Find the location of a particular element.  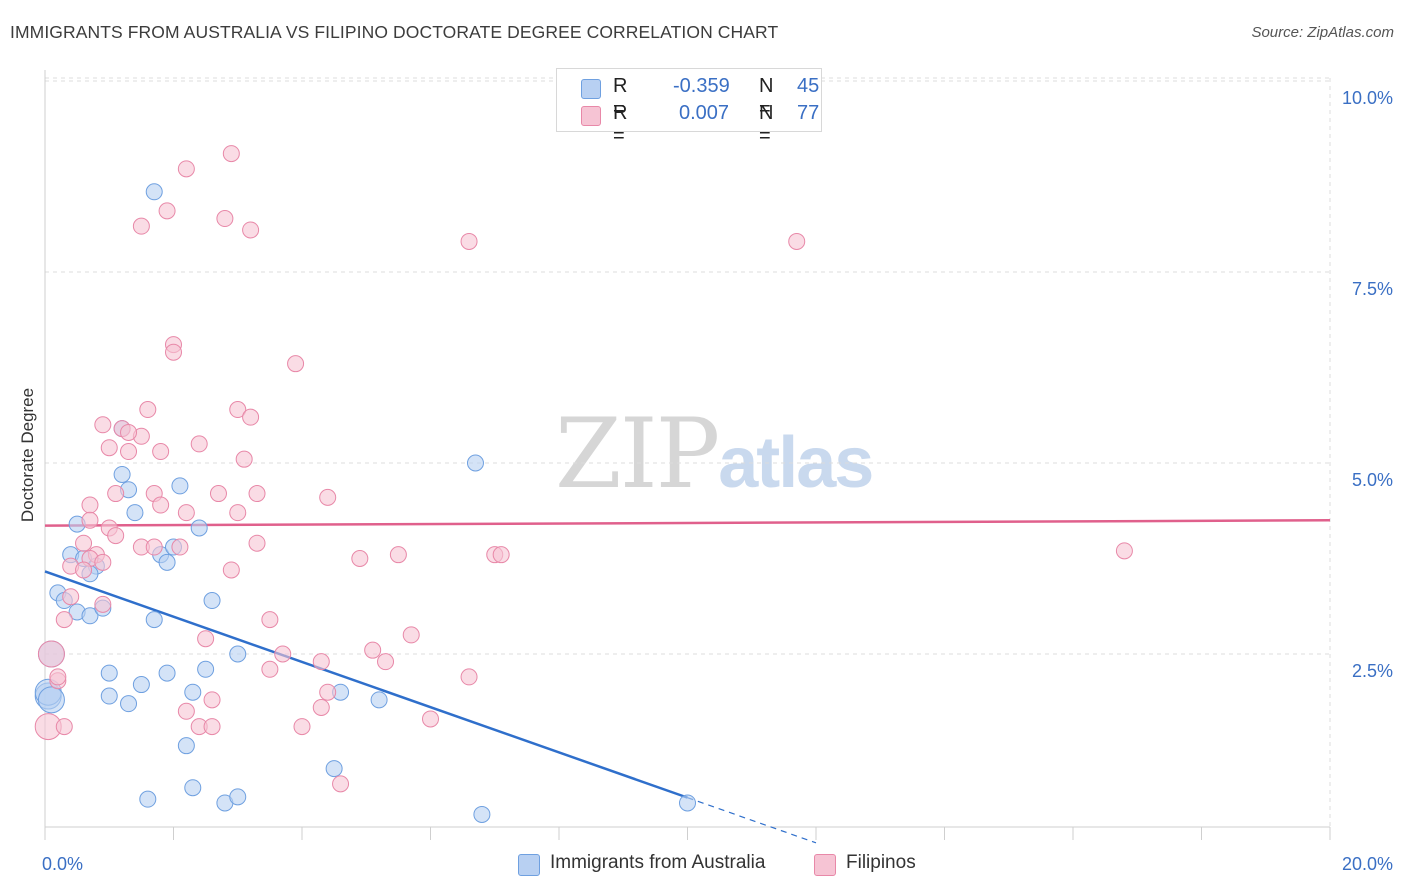

legend-box: R = -0.359 N = 45 R = 0.007 N = 77 is located at coordinates (689, 107).